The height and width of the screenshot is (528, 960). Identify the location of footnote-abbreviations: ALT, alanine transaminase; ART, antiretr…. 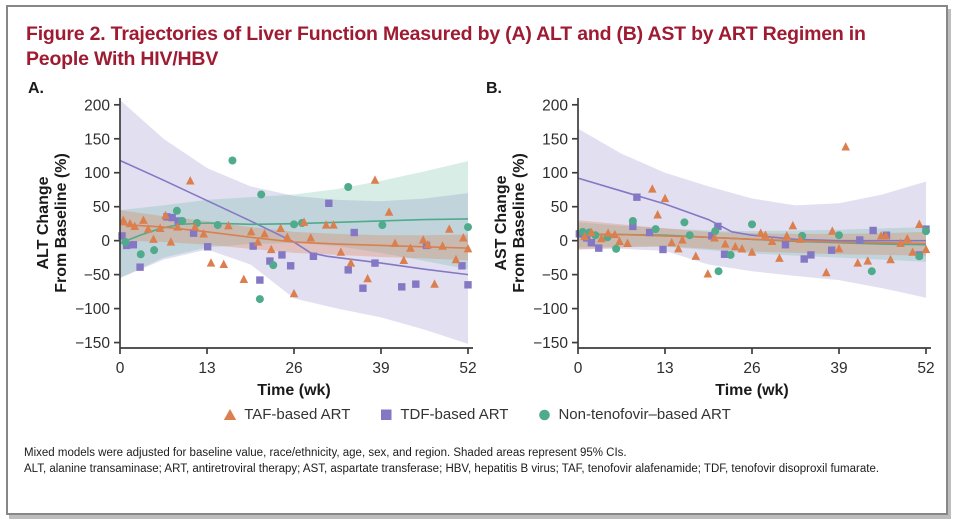
(452, 468).